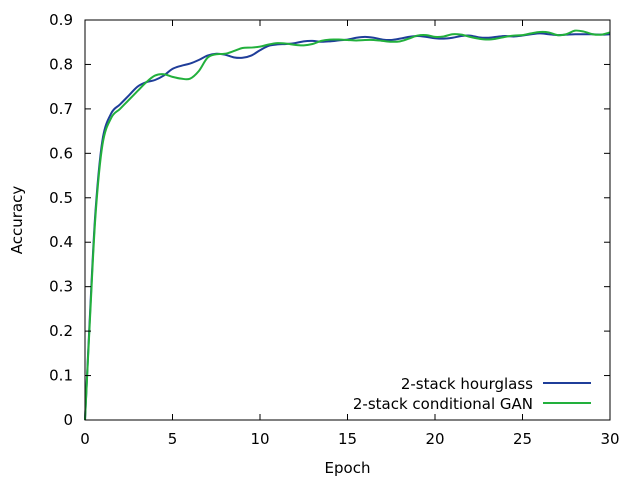 This screenshot has width=640, height=480. What do you see at coordinates (434, 439) in the screenshot?
I see `x-tick-label: 20` at bounding box center [434, 439].